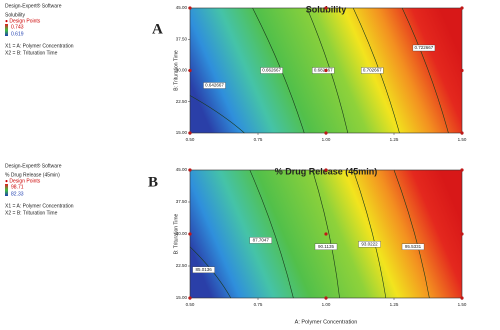  I want to click on legend-low: 82.33, so click(17, 194).